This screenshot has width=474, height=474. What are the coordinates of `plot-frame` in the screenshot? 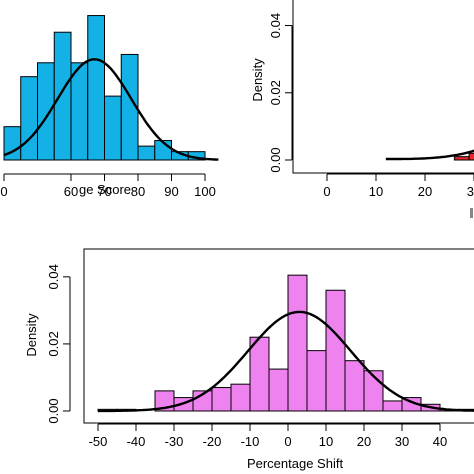 It's located at (383, 87).